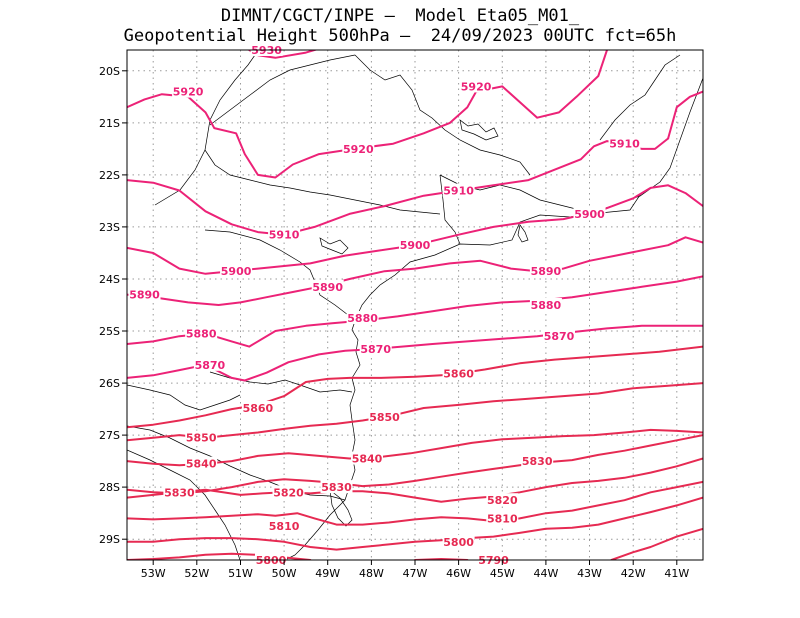 The width and height of the screenshot is (800, 618). I want to click on furnas-reservoir, so click(479, 130).